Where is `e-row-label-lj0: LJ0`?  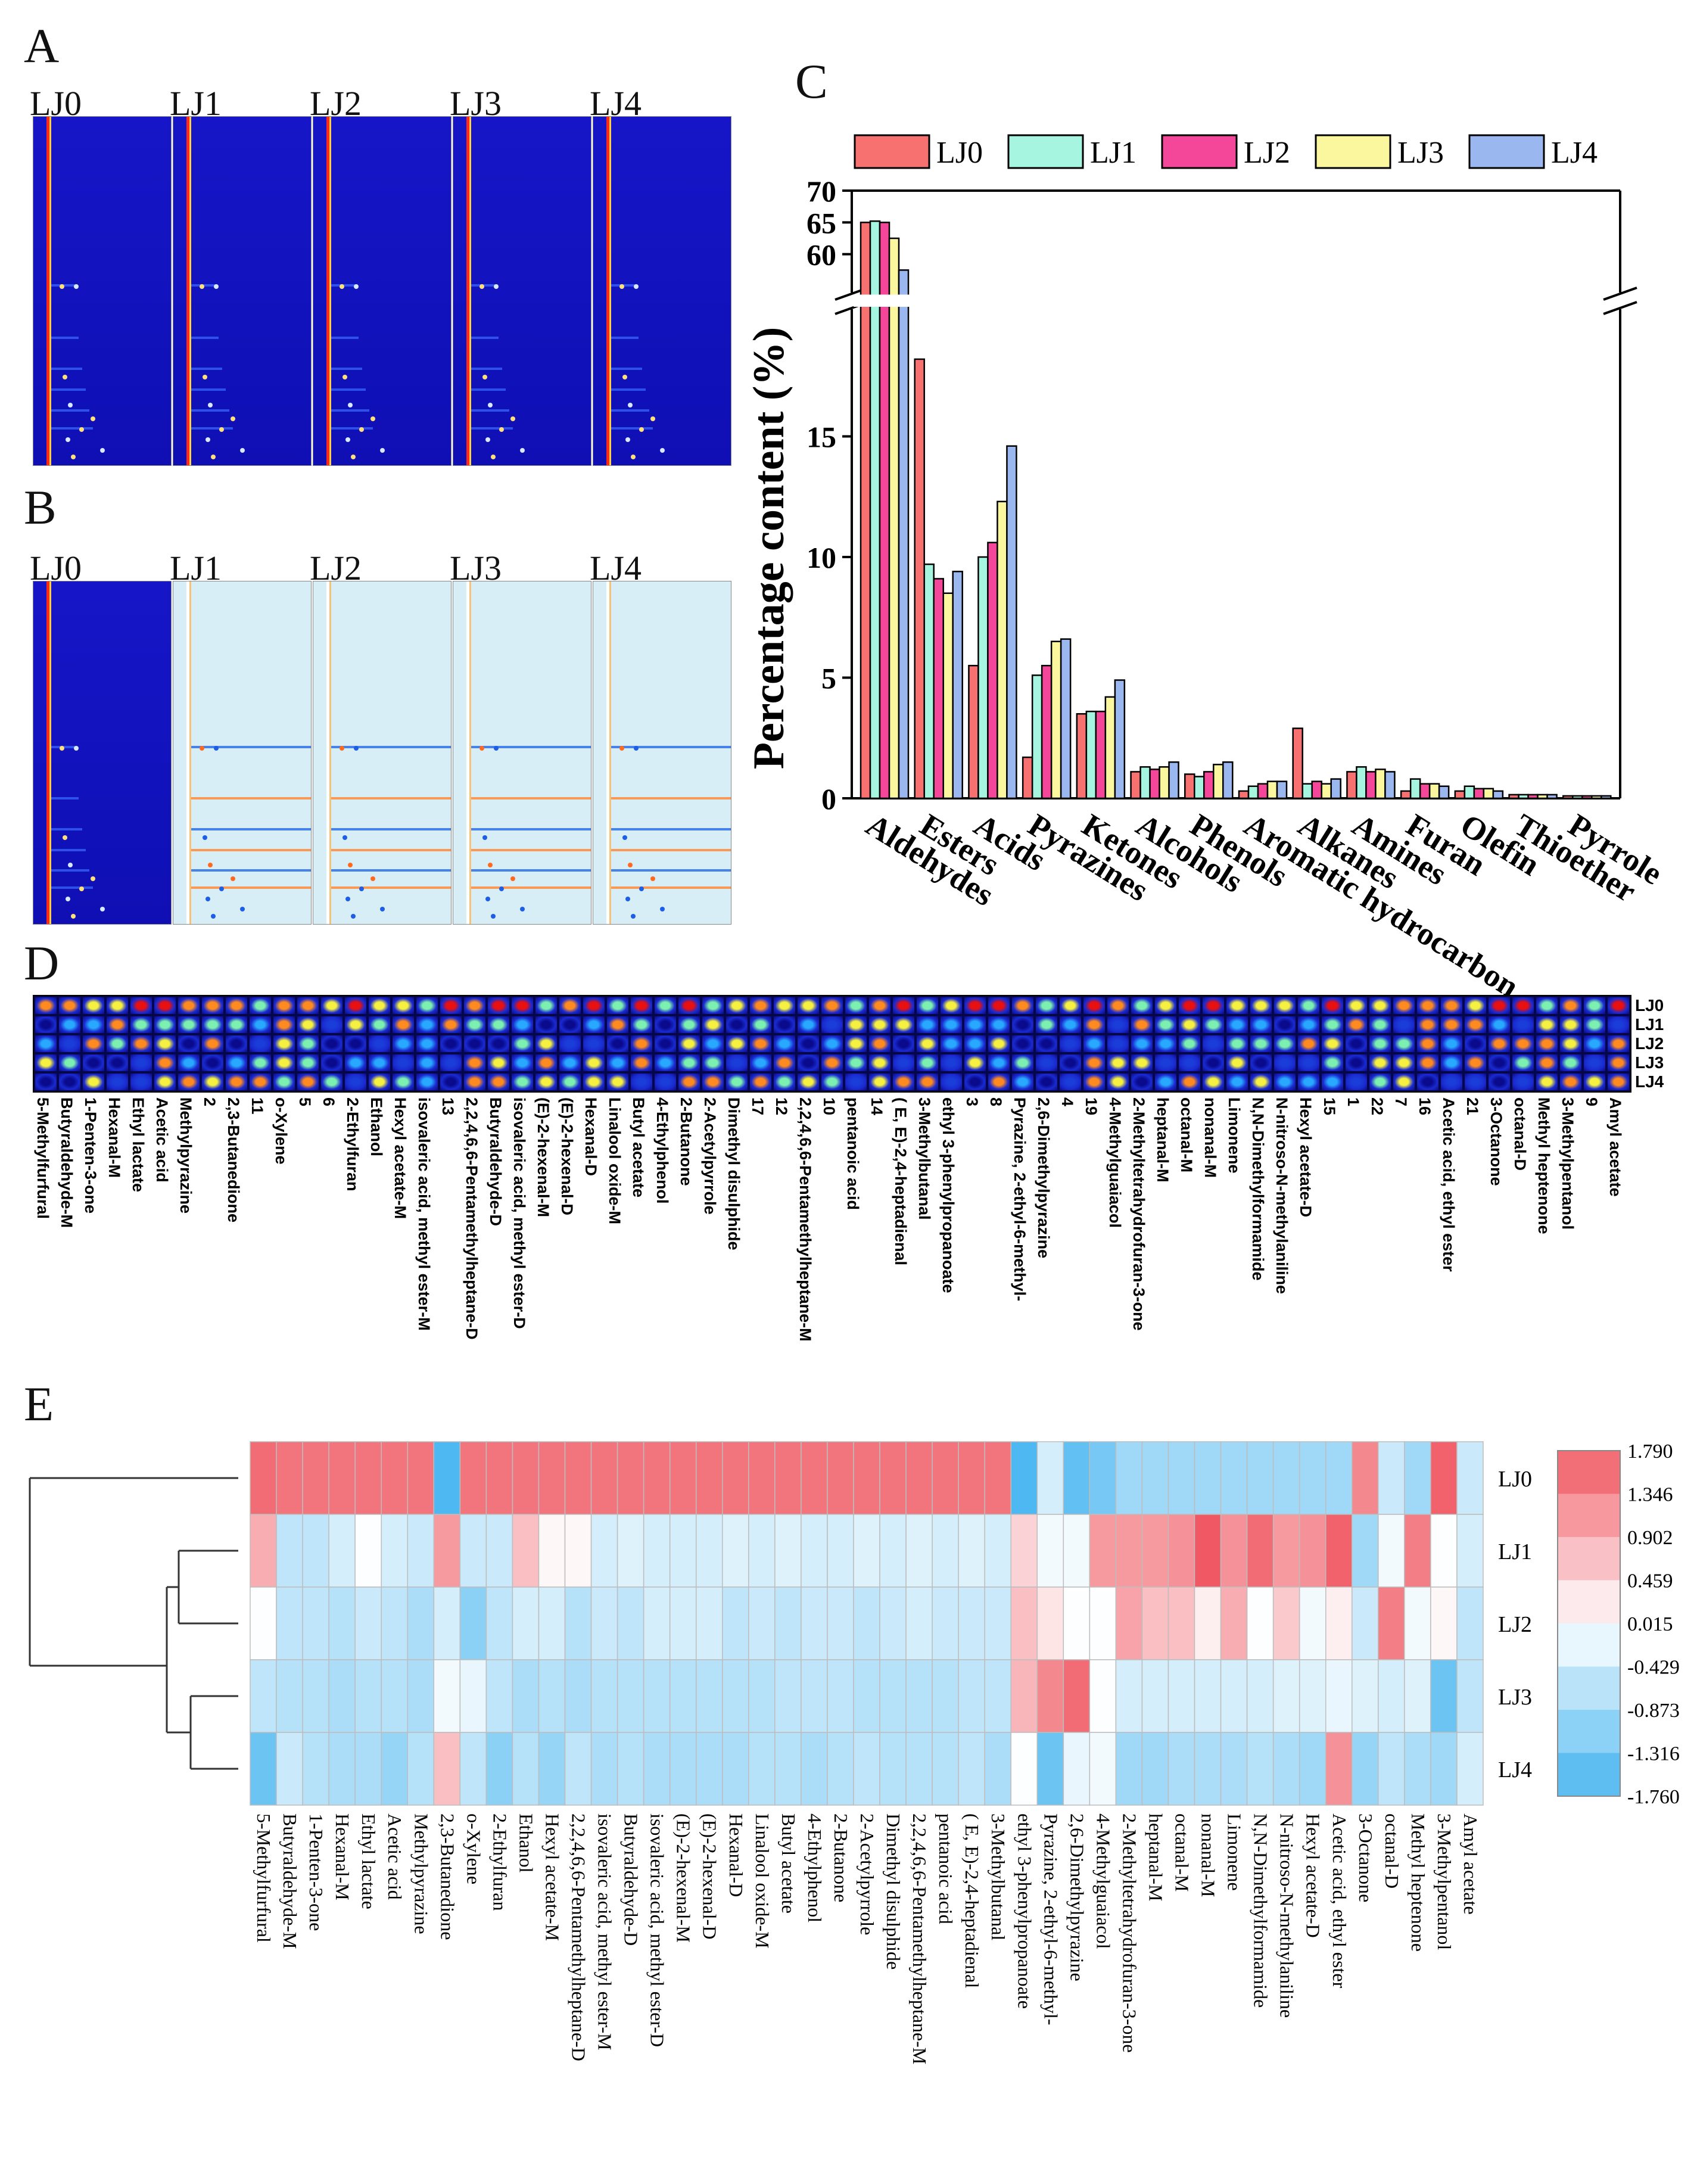 e-row-label-lj0: LJ0 is located at coordinates (1515, 1479).